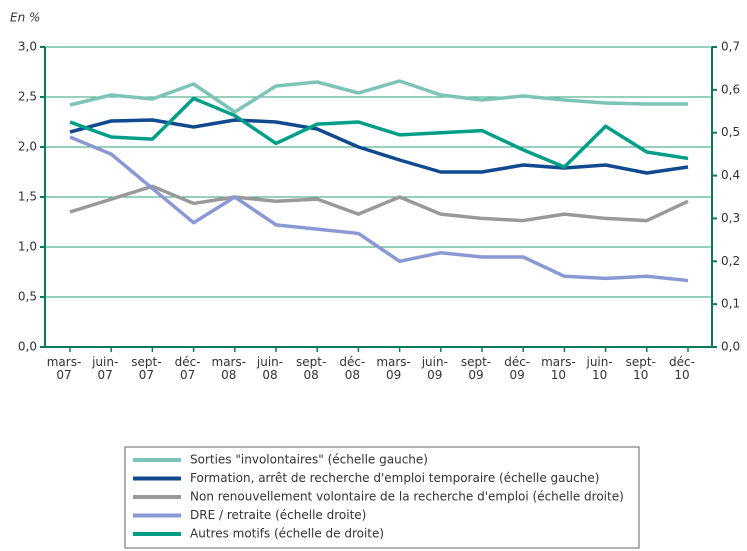 This screenshot has height=551, width=747. I want to click on y2-tick-label: 0,0, so click(730, 347).